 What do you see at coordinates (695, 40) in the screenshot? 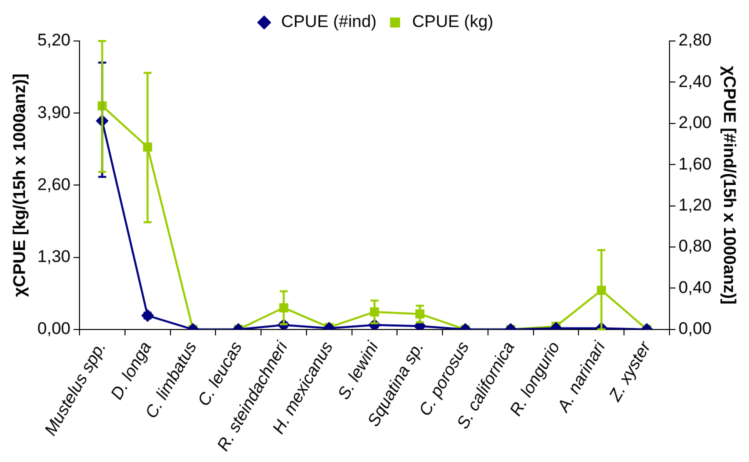
I see `y2-tick-label: 2,80` at bounding box center [695, 40].